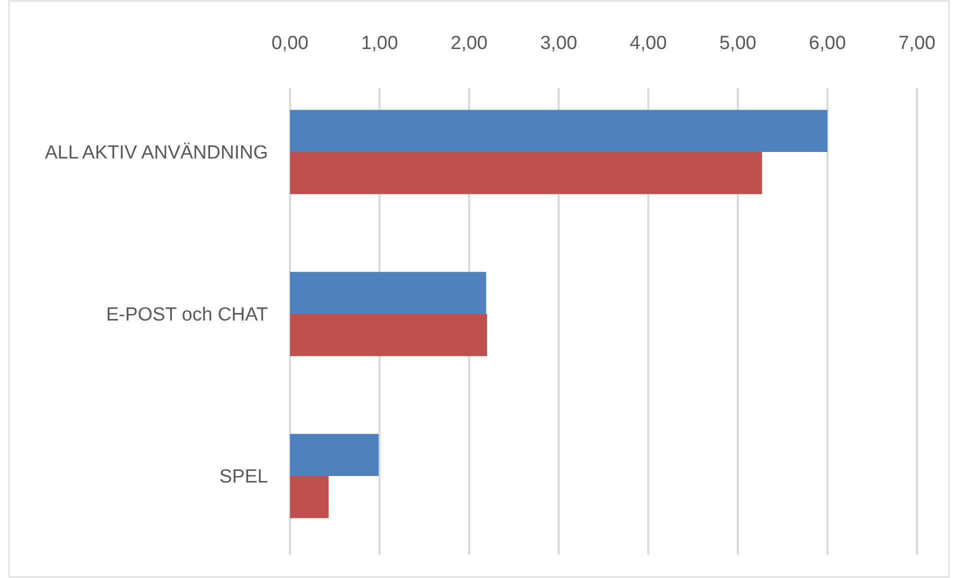 The width and height of the screenshot is (957, 578). What do you see at coordinates (243, 477) in the screenshot?
I see `y-tick-label: SPEL` at bounding box center [243, 477].